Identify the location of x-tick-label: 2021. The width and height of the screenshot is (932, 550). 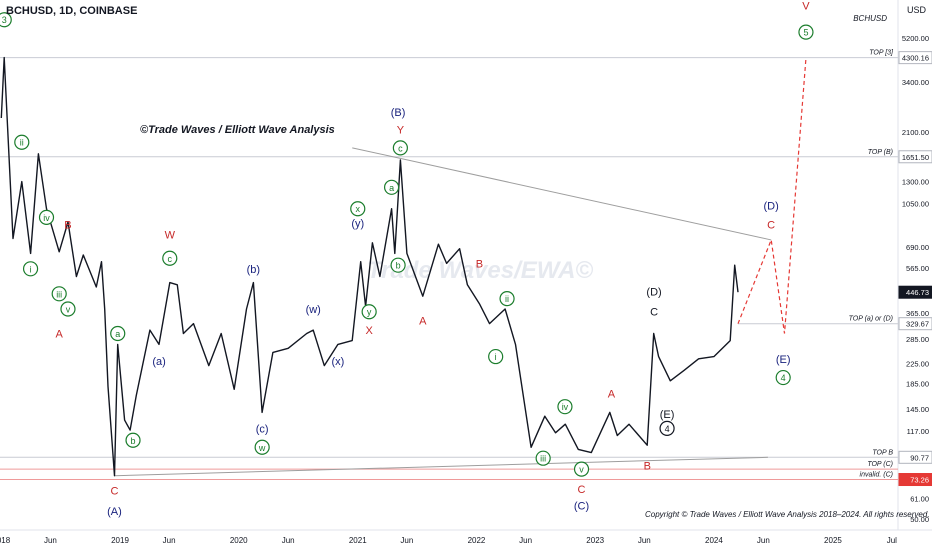
(358, 540).